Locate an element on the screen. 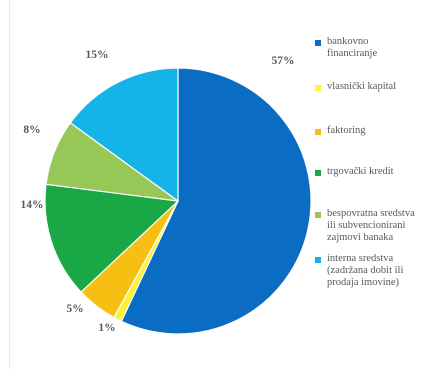 This screenshot has width=437, height=369. legend-item: faktoring is located at coordinates (375, 131).